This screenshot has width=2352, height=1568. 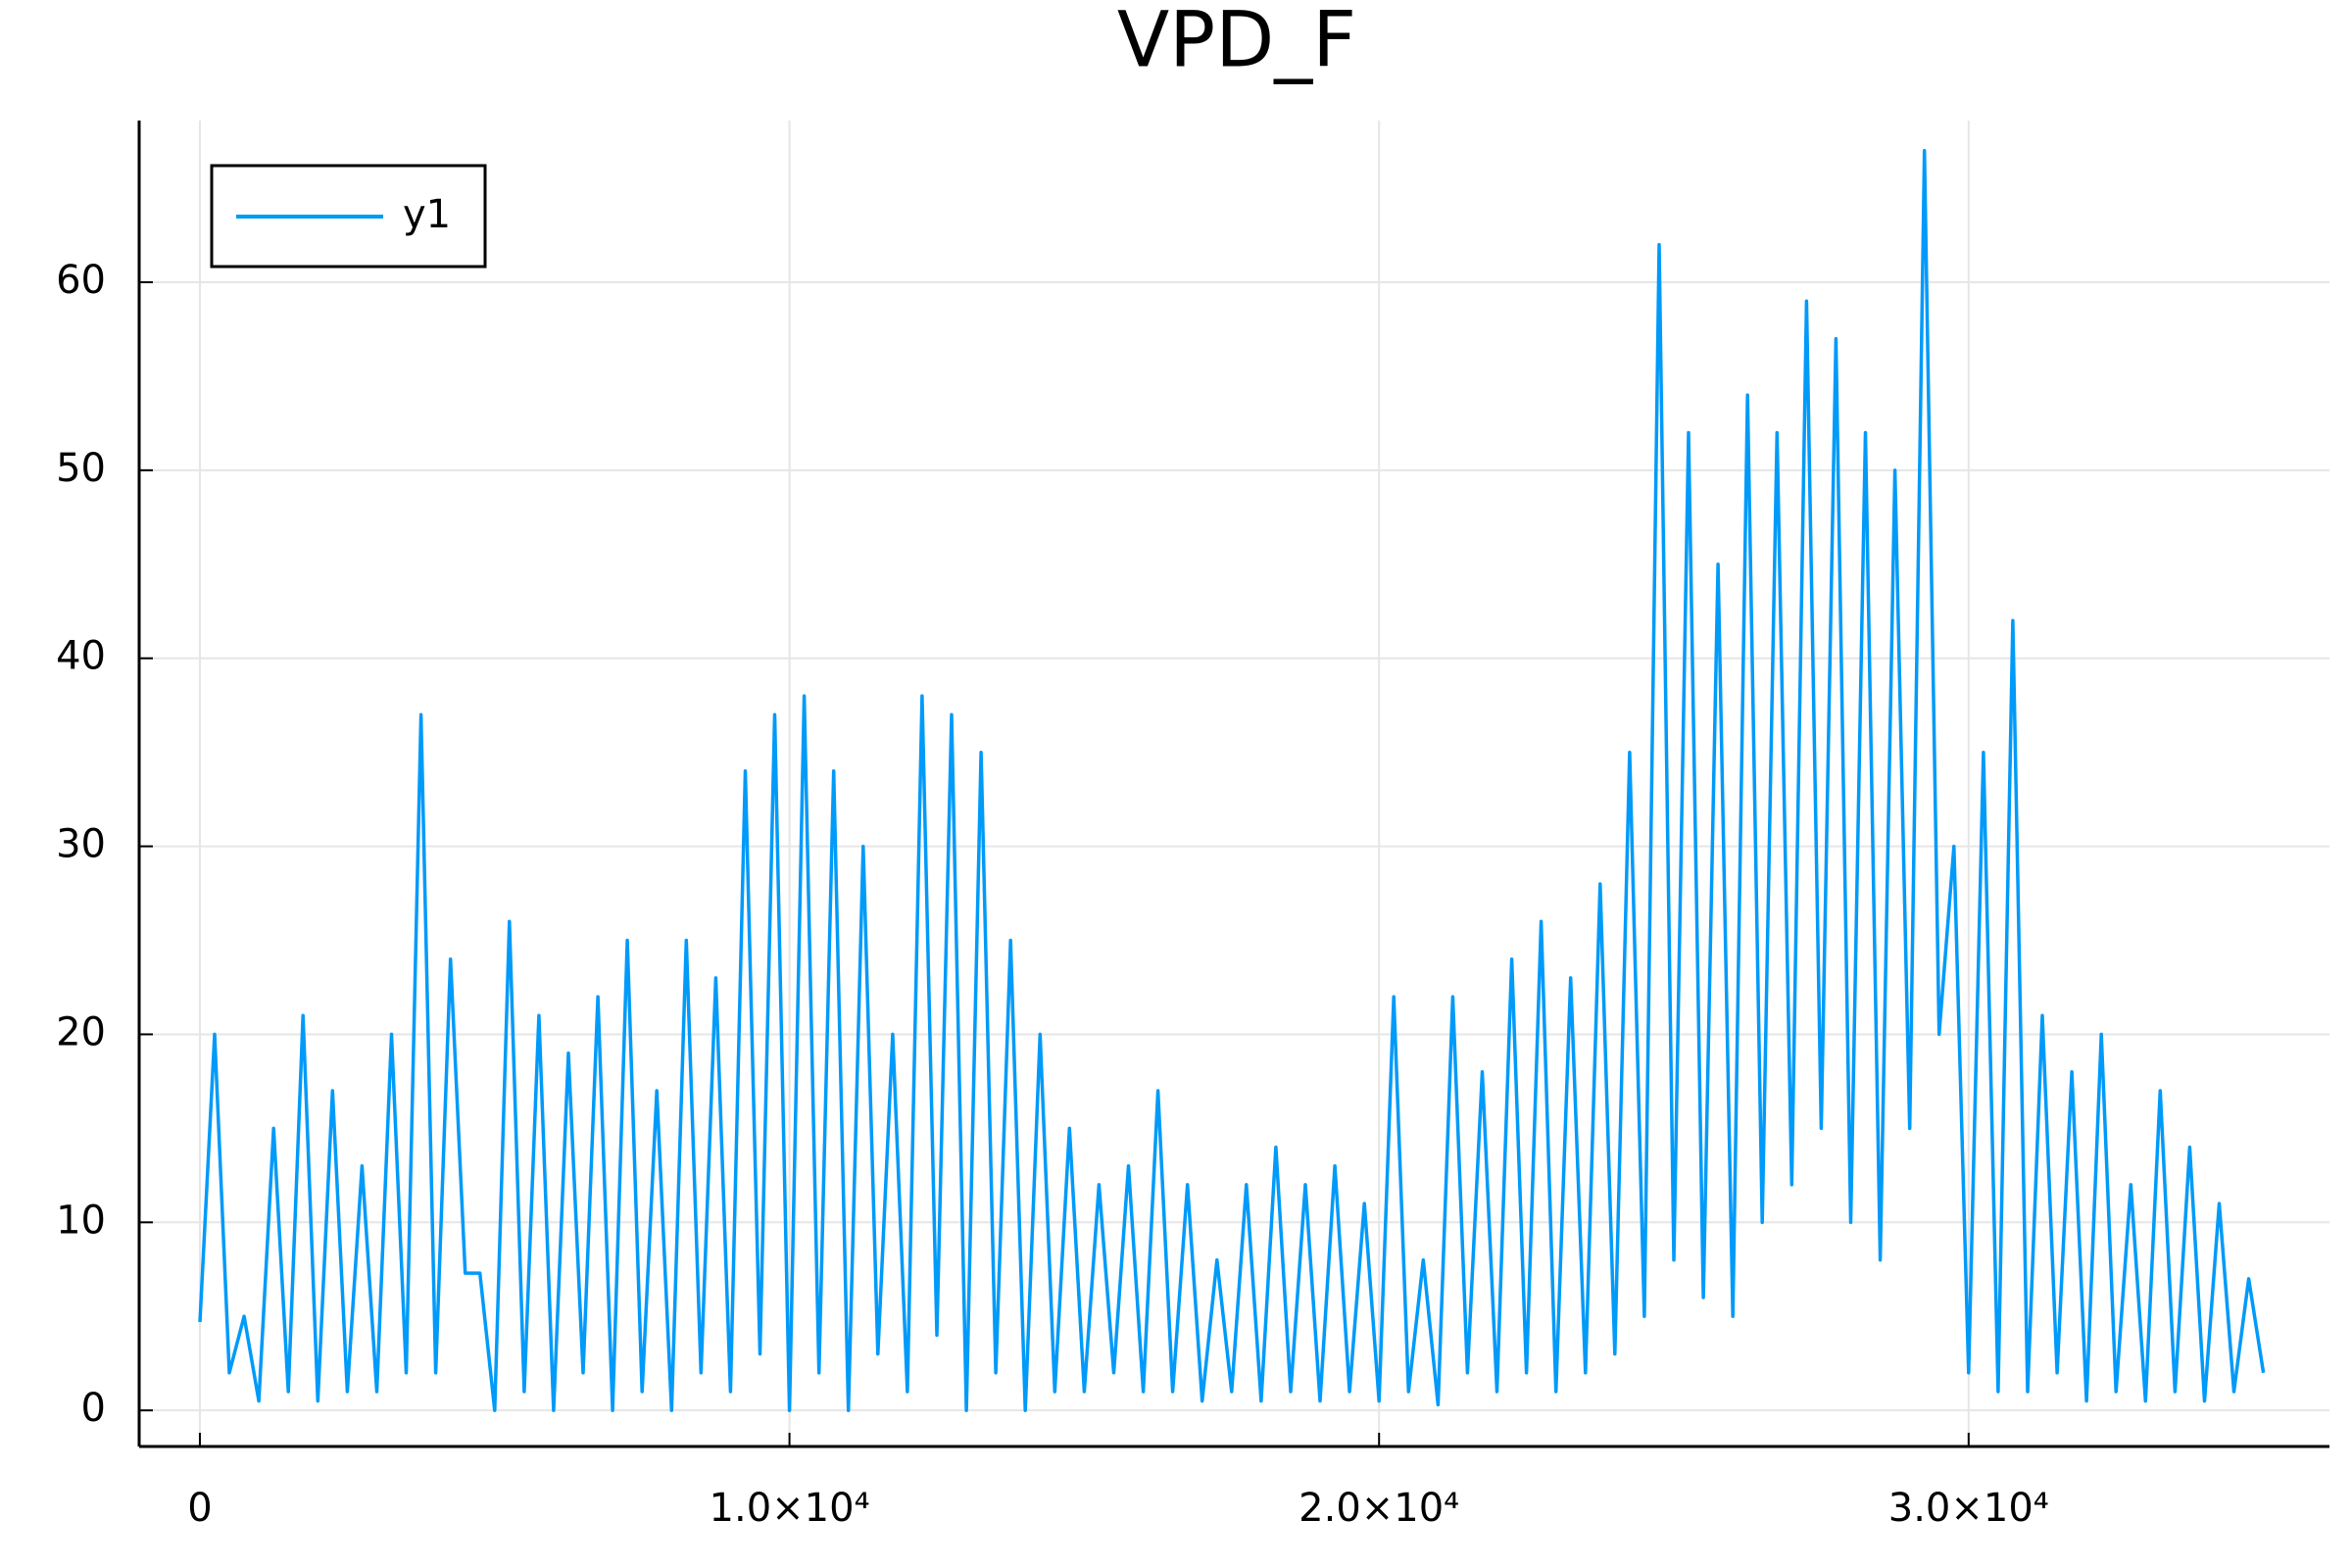 I want to click on y-tick-label: 50, so click(x=81, y=468).